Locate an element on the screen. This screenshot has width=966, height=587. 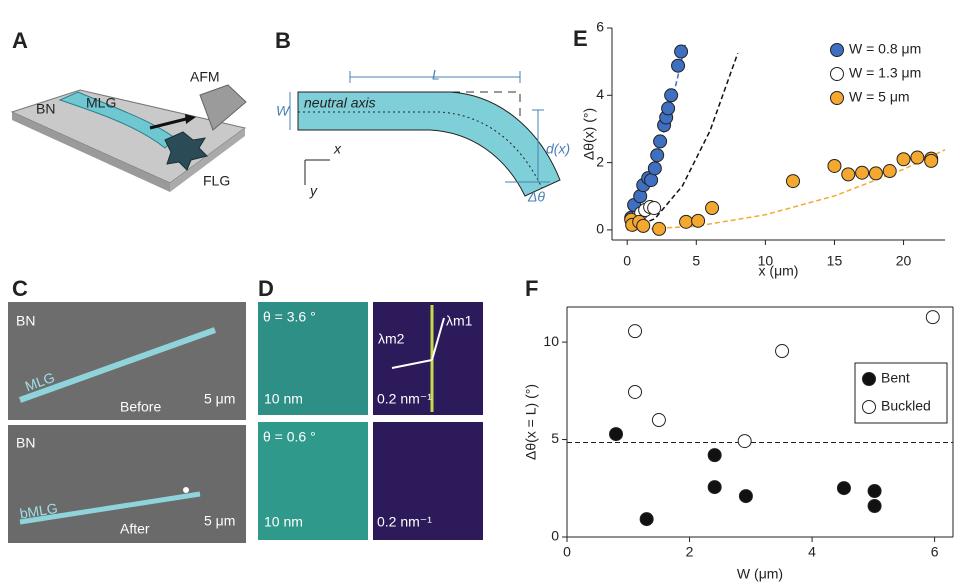
y-tick-label: 6 is located at coordinates (600, 27).